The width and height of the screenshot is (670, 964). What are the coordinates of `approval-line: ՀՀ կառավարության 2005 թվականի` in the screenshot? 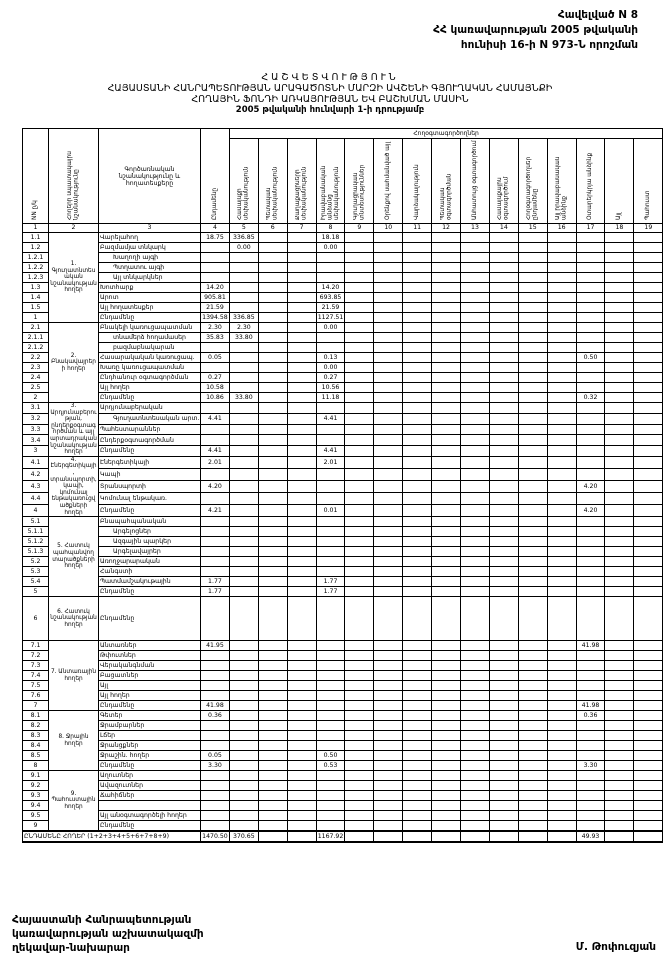 It's located at (535, 30).